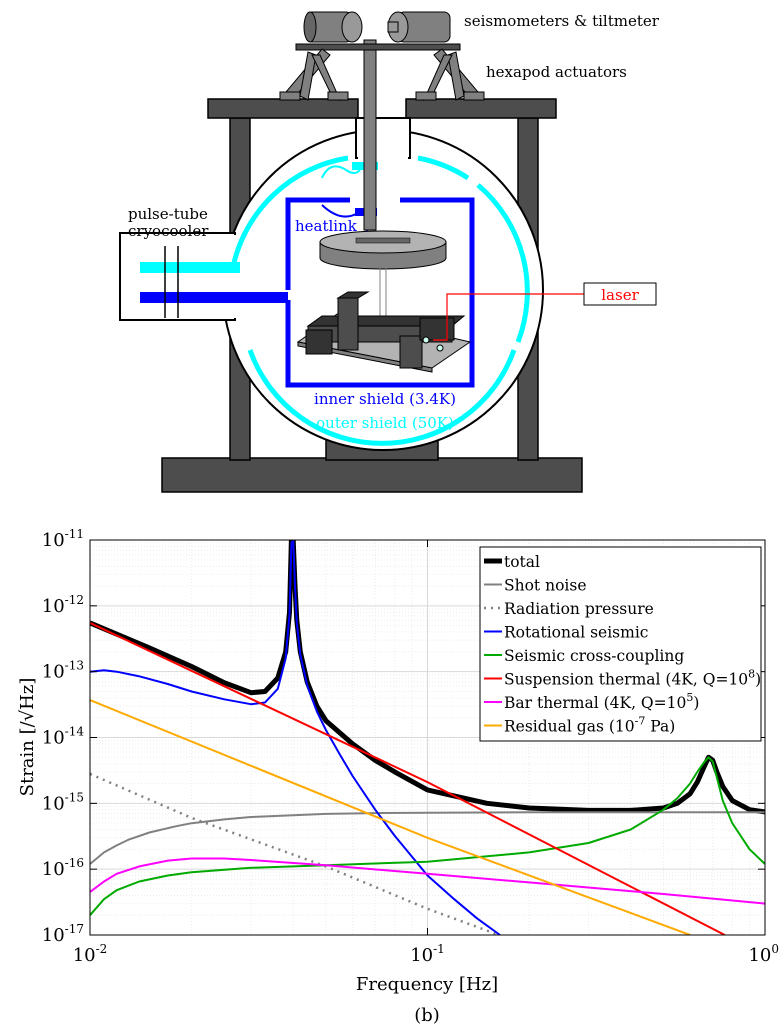 This screenshot has width=780, height=1033. Describe the element at coordinates (556, 72) in the screenshot. I see `hexapod-label: hexapod actuators` at that location.